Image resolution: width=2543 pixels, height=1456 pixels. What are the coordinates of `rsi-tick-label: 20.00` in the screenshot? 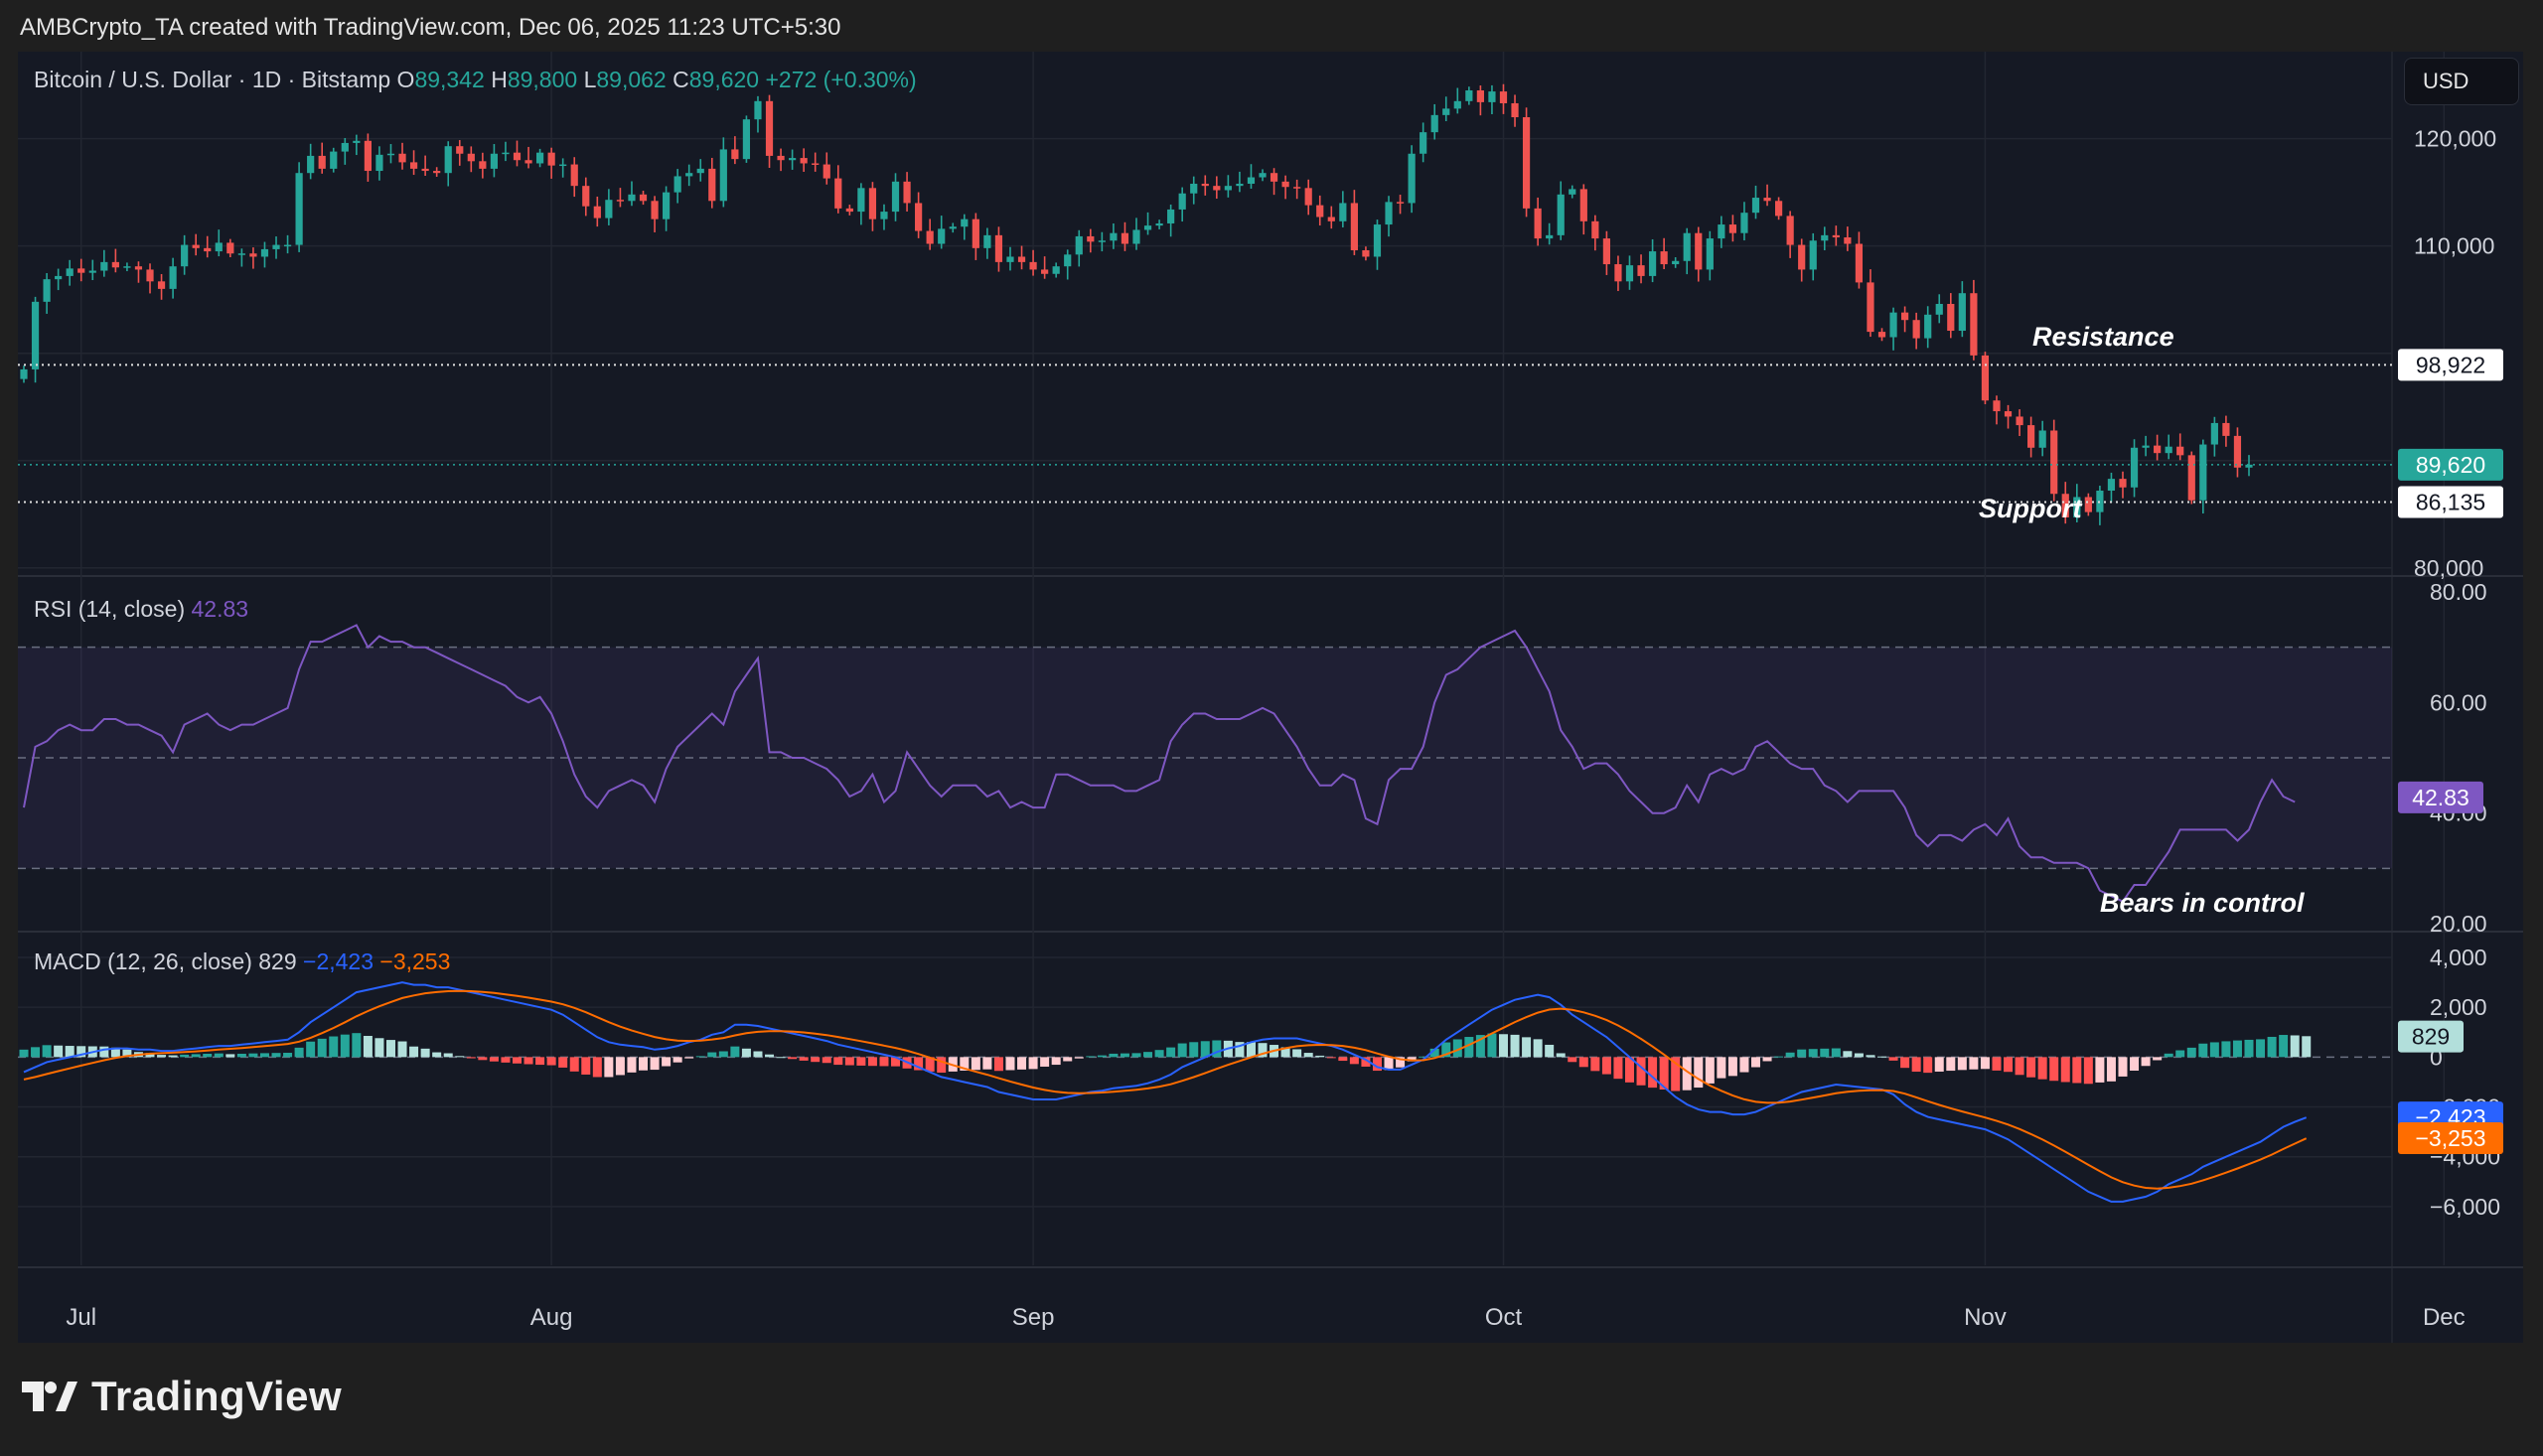 It's located at (2458, 924).